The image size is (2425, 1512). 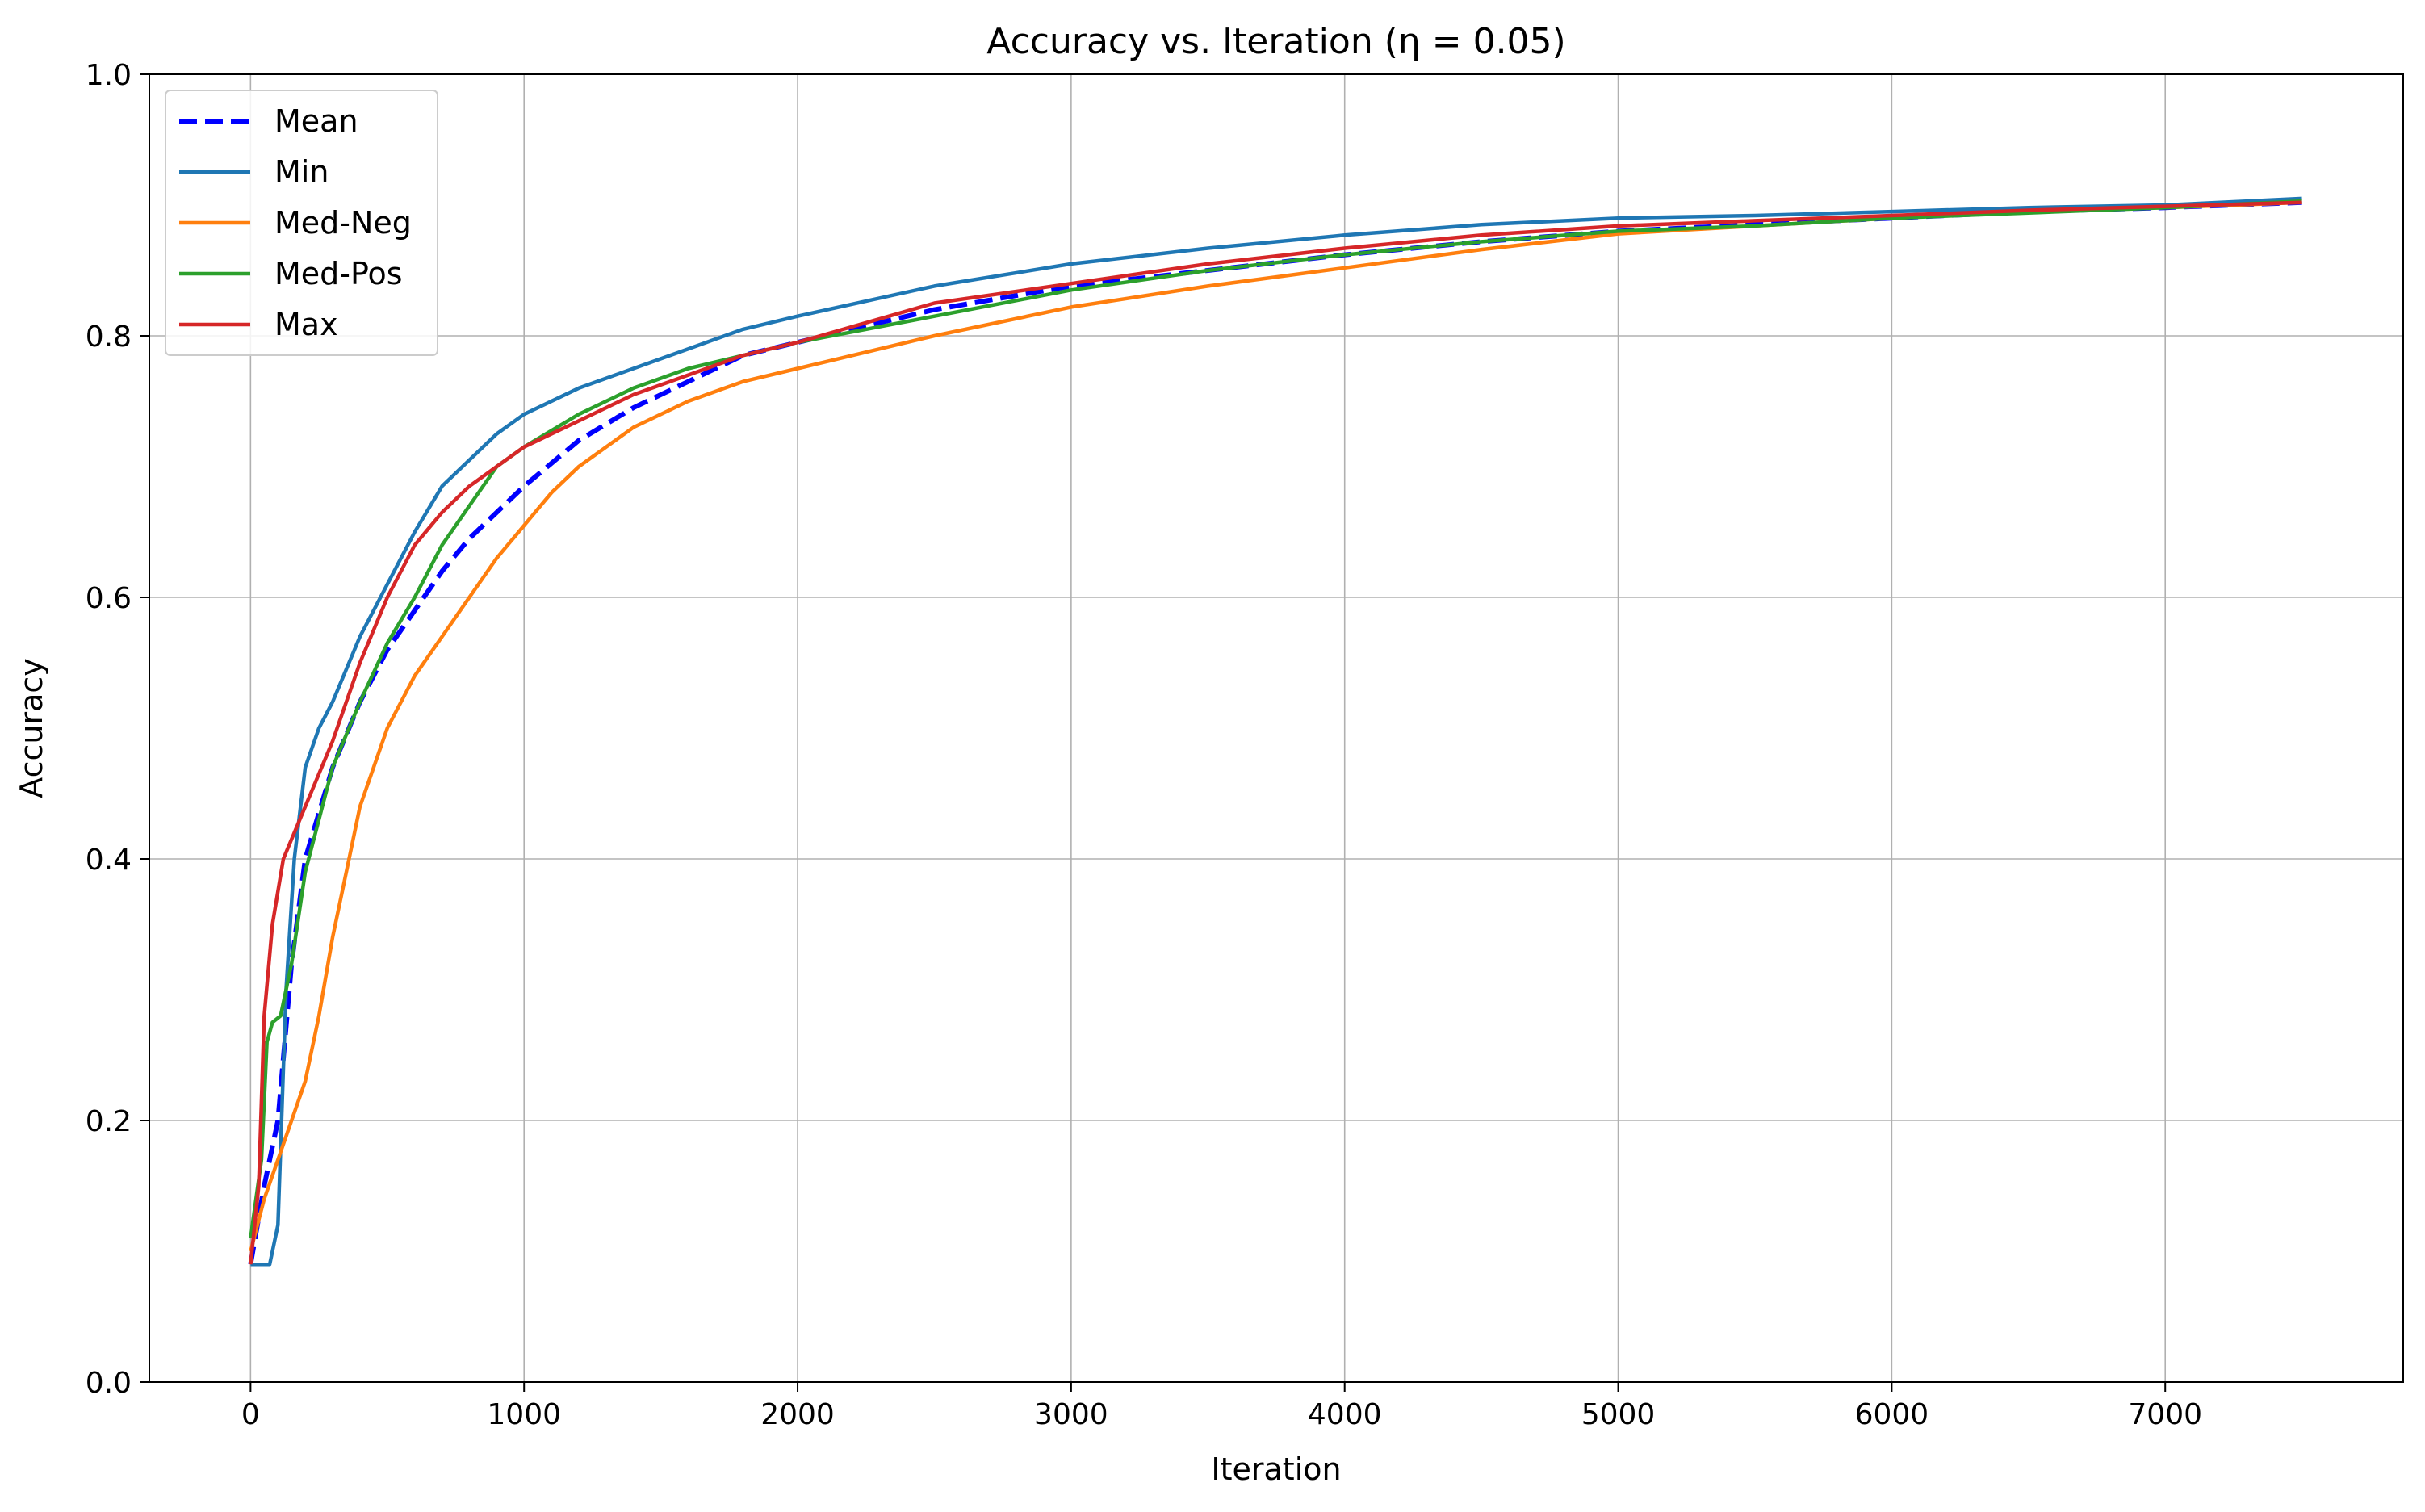 I want to click on chart-title: Accuracy vs. Iteration (η = 0.05), so click(x=1275, y=41).